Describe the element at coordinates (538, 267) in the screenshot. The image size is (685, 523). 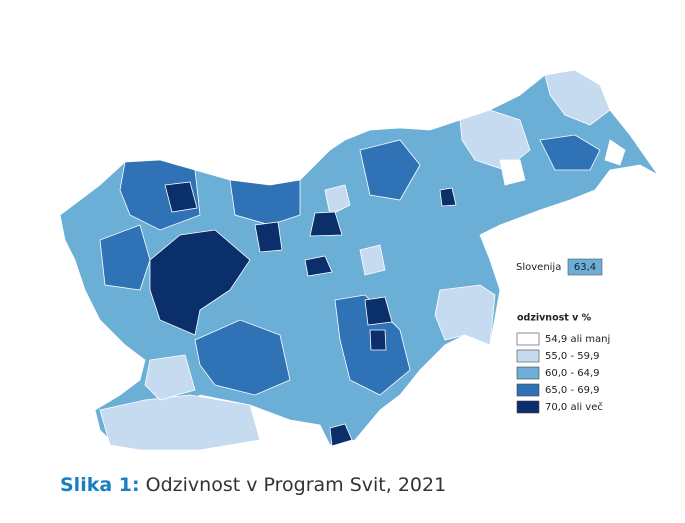
I see `total-label: Slovenija` at that location.